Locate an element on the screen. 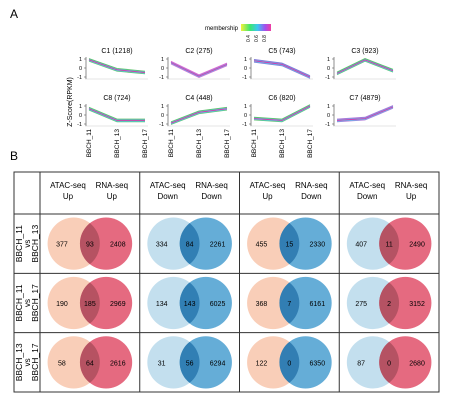 The height and width of the screenshot is (406, 449). column-header-left: ATAC-seq Up is located at coordinates (68, 191).